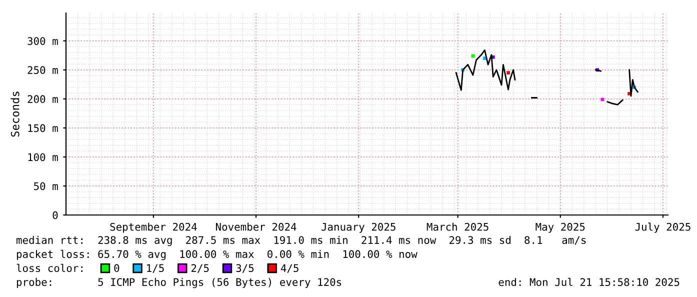 This screenshot has height=297, width=697. I want to click on y-tick-label: 50 m, so click(46, 186).